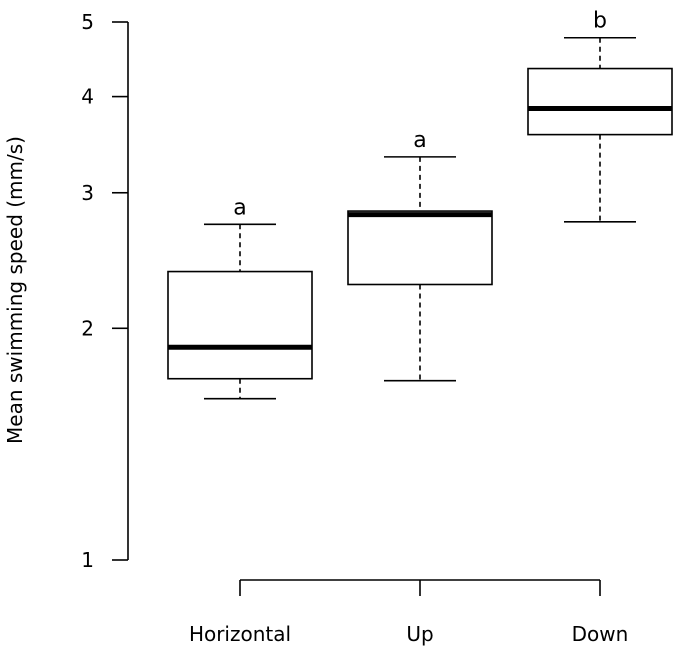  Describe the element at coordinates (87, 97) in the screenshot. I see `y-tick-label: 4` at that location.